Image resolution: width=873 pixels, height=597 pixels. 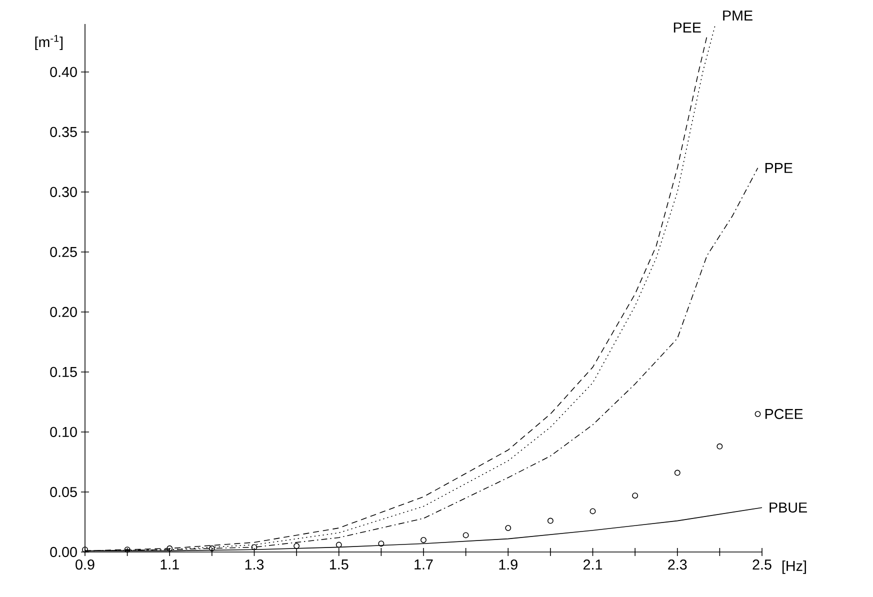 What do you see at coordinates (788, 507) in the screenshot?
I see `series-label: PBUE` at bounding box center [788, 507].